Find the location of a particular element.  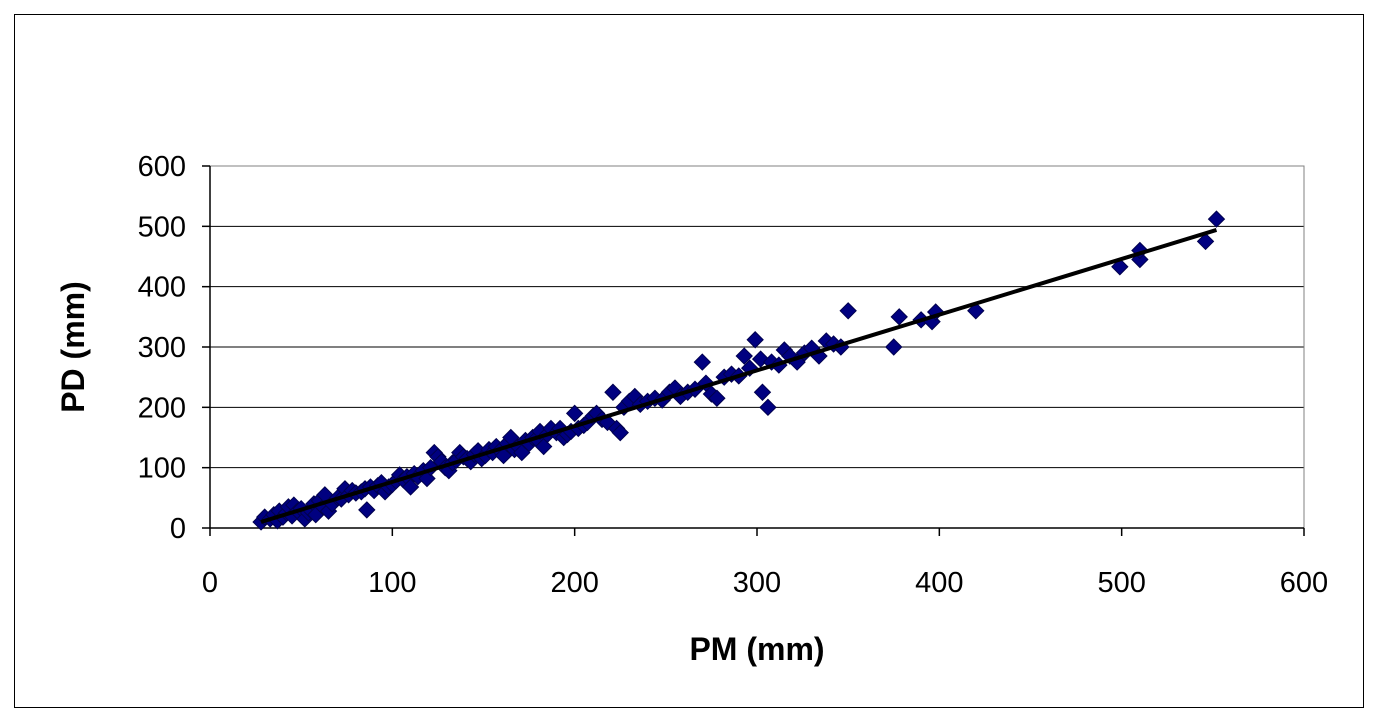

y-tick-label: 500 is located at coordinates (162, 227).